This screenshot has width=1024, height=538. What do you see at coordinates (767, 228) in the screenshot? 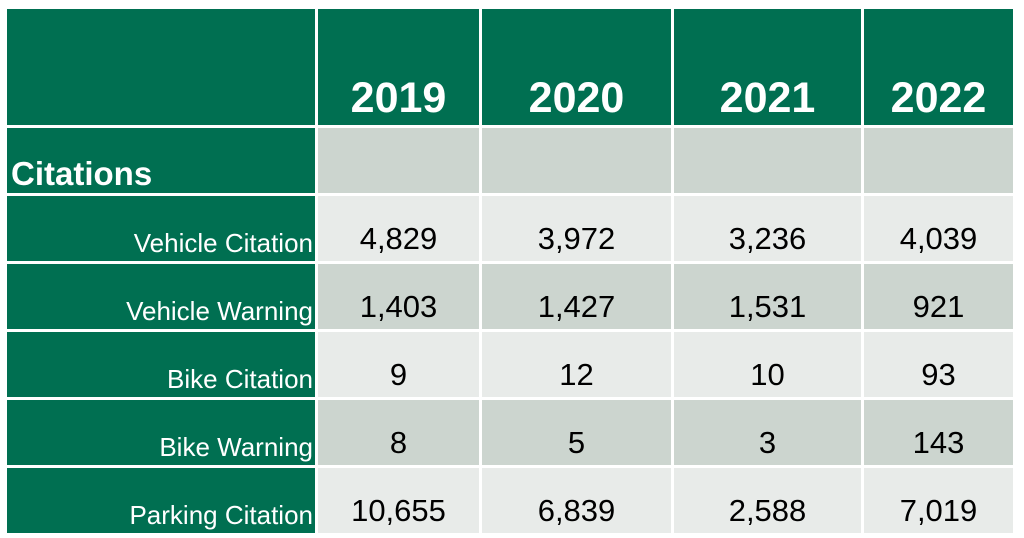
I see `table-cell: 3,236` at bounding box center [767, 228].